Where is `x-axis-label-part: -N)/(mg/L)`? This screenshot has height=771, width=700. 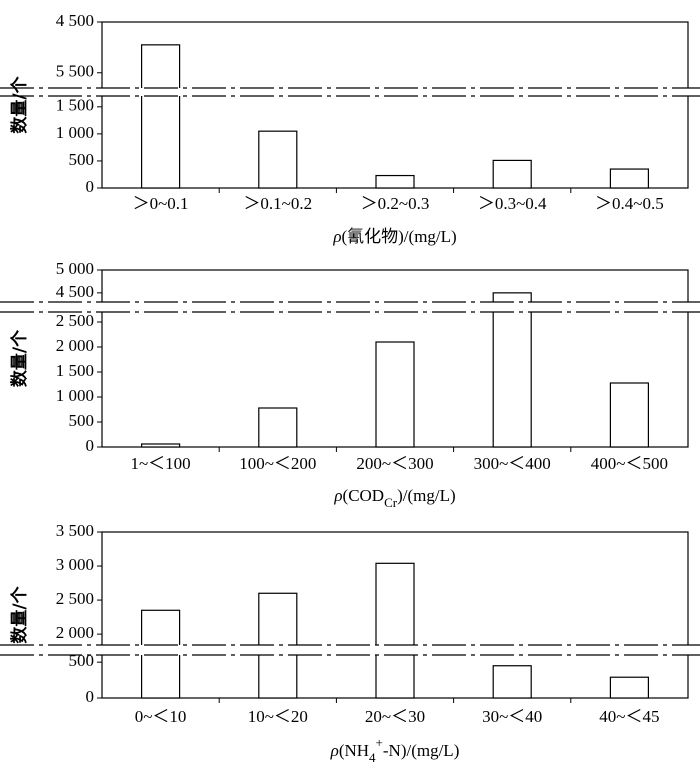
x-axis-label-part: -N)/(mg/L) is located at coordinates (421, 750).